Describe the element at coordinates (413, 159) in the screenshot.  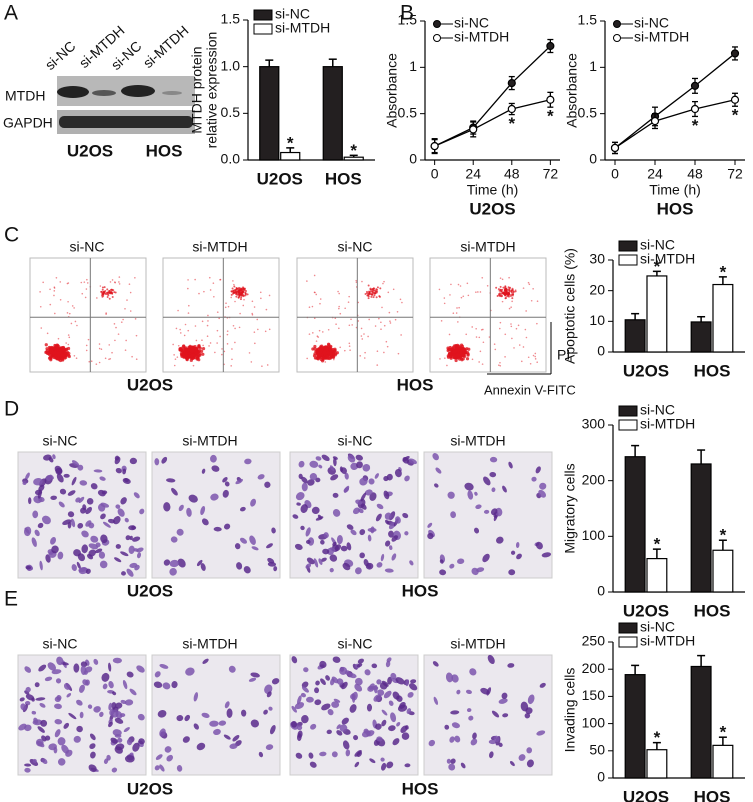
I see `y-tick-label: 0` at that location.